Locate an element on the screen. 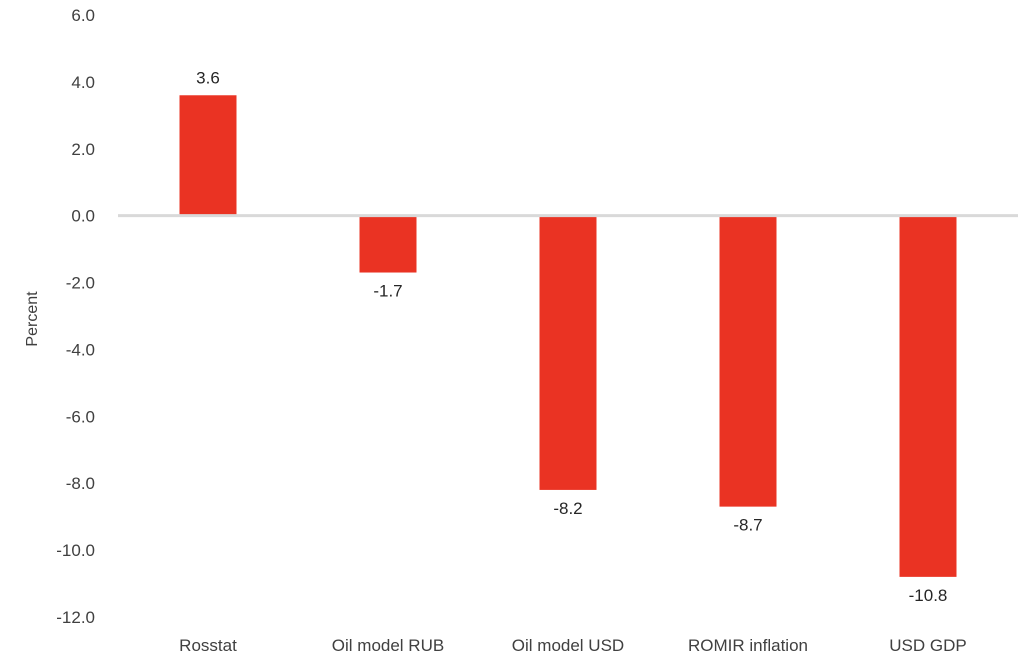  y-tick-label: -10.0 is located at coordinates (75, 550).